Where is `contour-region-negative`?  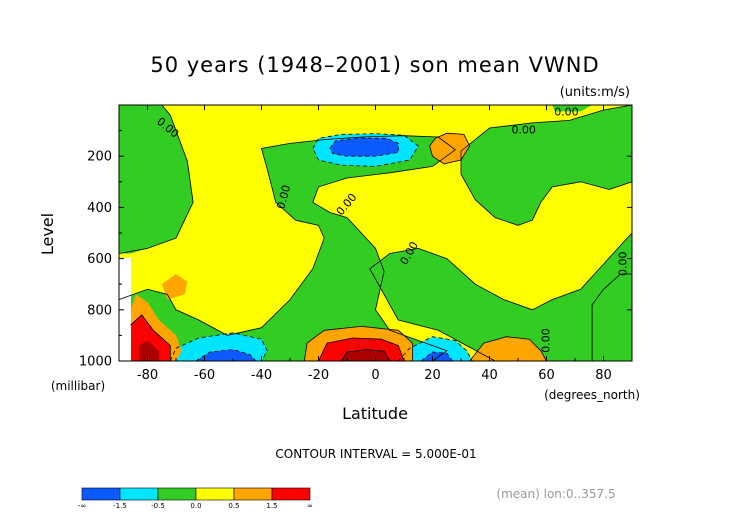 contour-region-negative is located at coordinates (435, 348).